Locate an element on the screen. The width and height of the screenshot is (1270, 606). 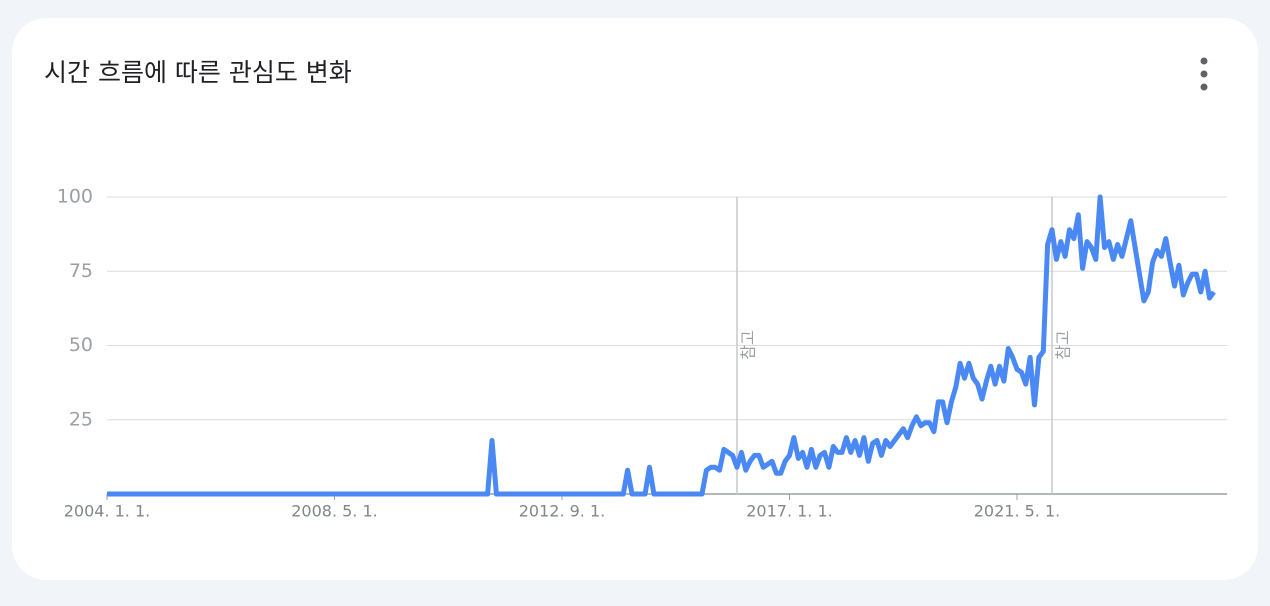
y-tick-label: 75 is located at coordinates (81, 271).